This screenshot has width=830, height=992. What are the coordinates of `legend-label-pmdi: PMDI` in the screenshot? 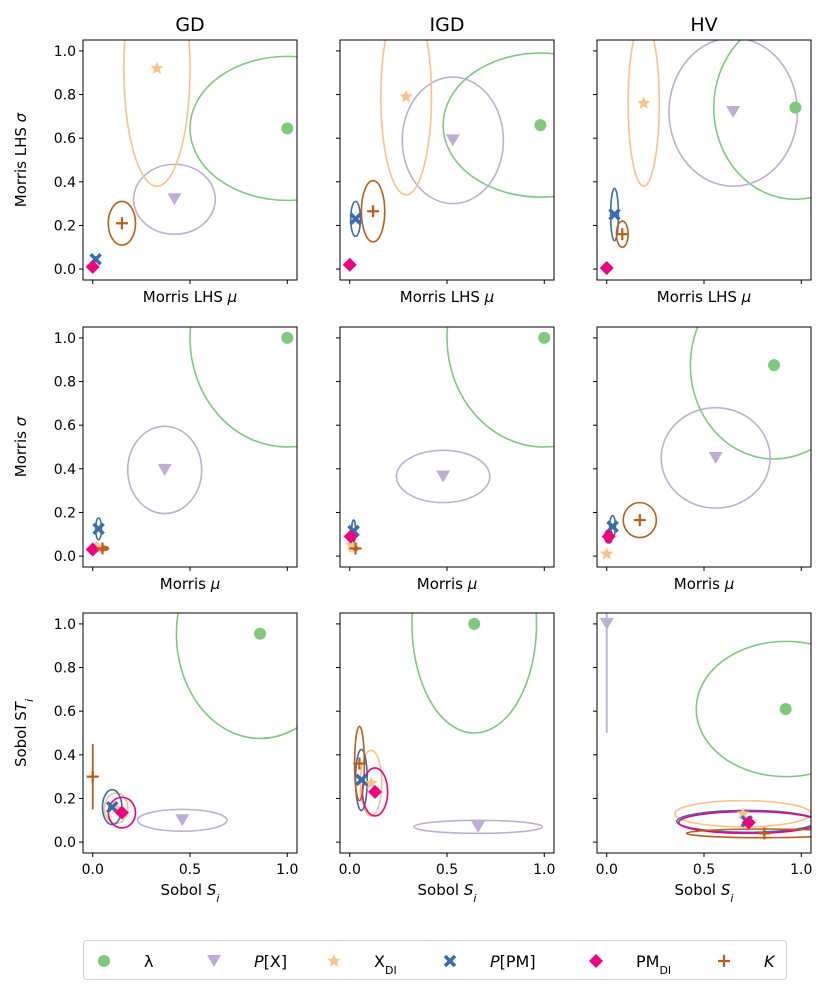 It's located at (653, 964).